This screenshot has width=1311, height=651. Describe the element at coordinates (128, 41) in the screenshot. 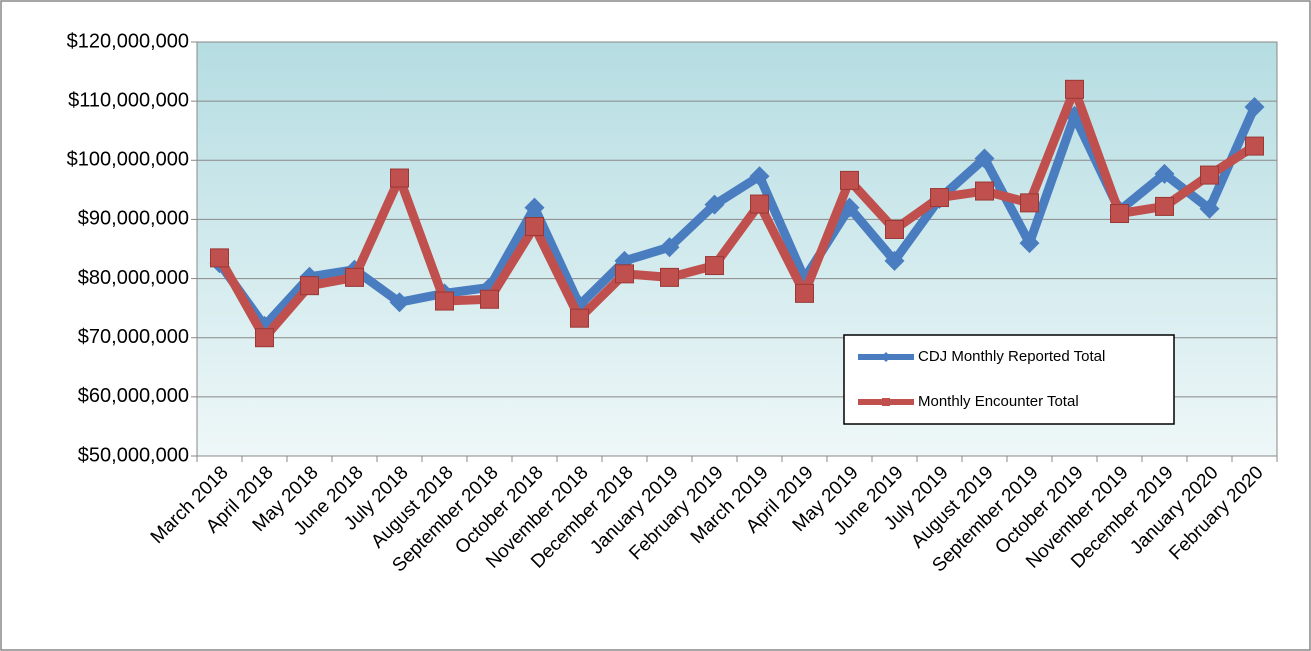

I see `y-tick-label: $120,000,000` at that location.